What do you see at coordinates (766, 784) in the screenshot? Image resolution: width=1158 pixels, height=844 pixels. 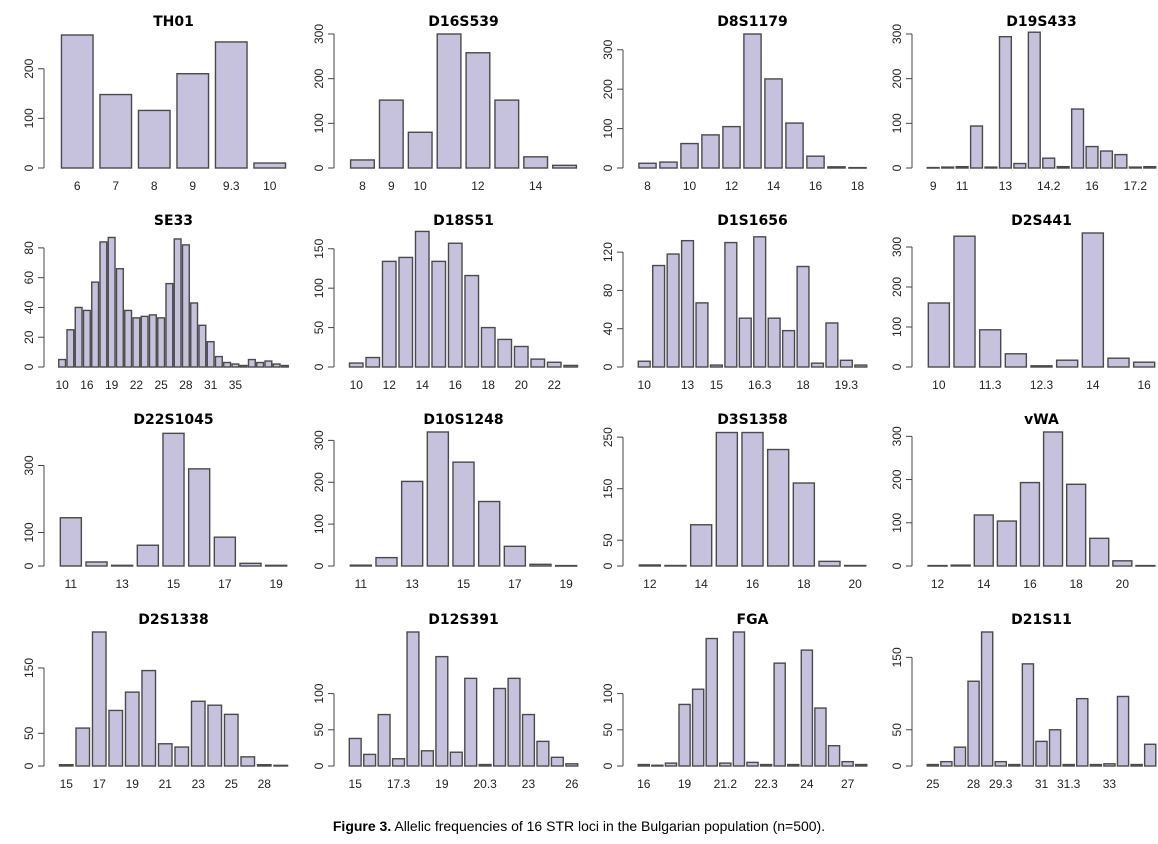 I see `x-tick-label: 22.3` at bounding box center [766, 784].